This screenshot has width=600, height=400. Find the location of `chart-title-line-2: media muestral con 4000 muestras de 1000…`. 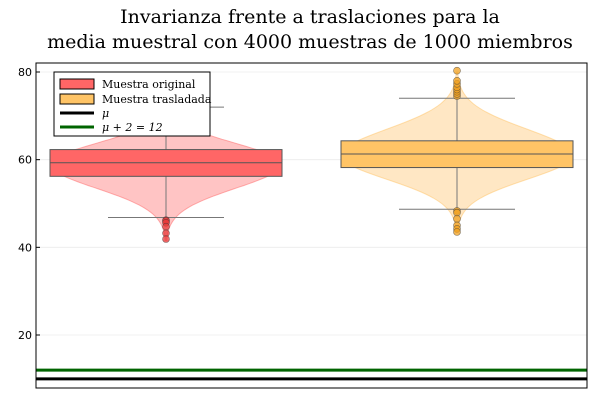

chart-title-line-2: media muestral con 4000 muestras de 1000… is located at coordinates (310, 42).